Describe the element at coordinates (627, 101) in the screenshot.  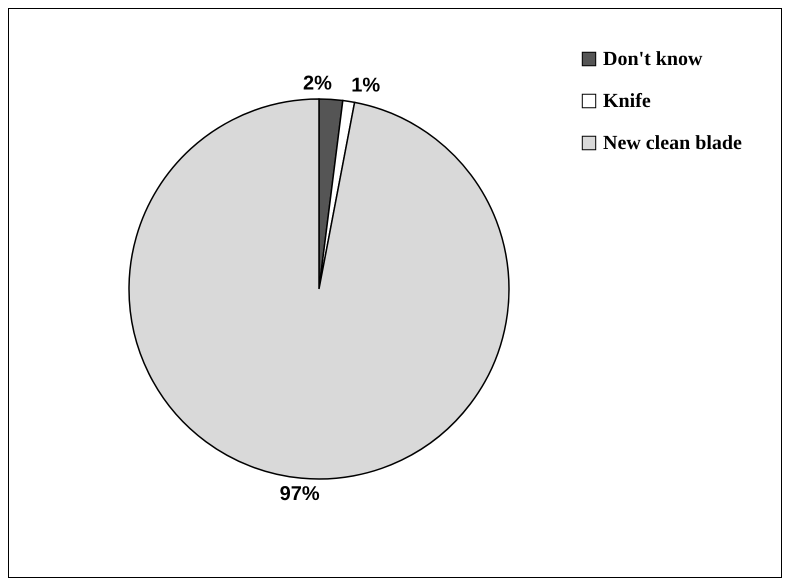
I see `legend-label: Knife` at that location.